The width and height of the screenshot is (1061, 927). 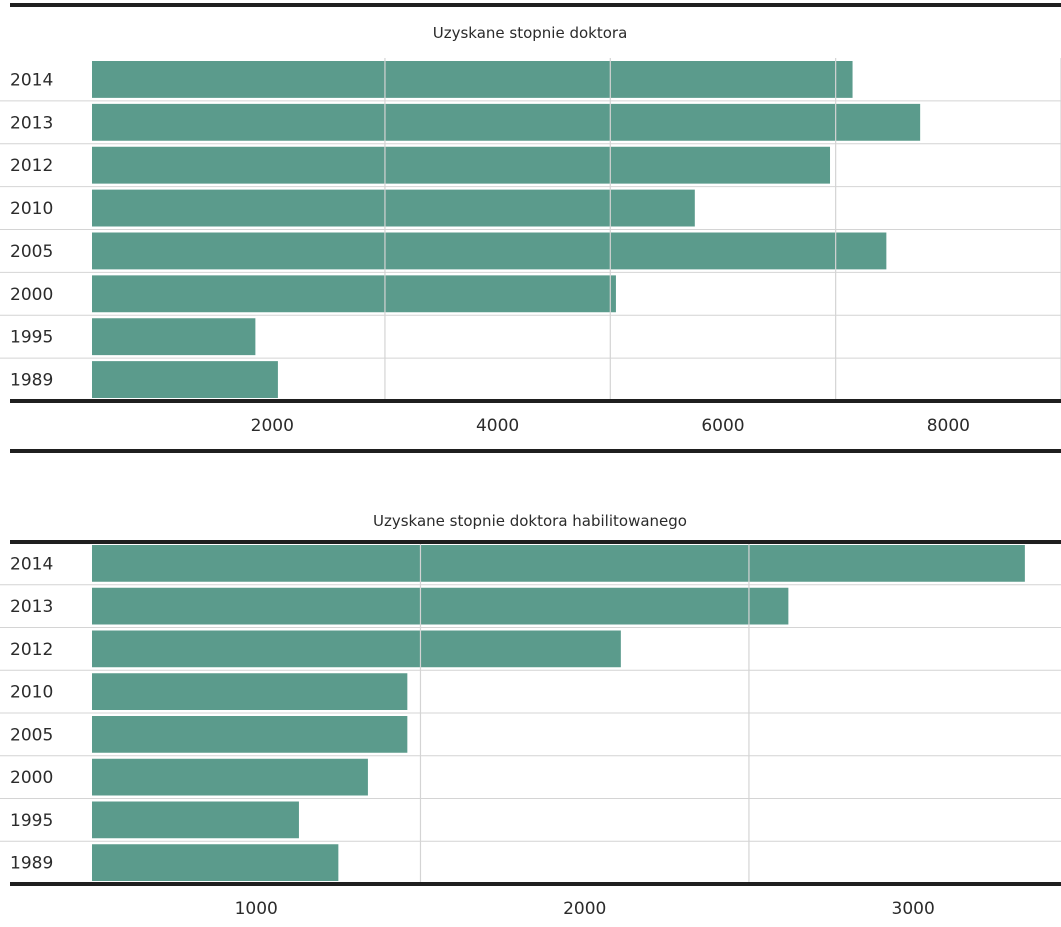 What do you see at coordinates (256, 909) in the screenshot?
I see `x-tick-label: 1000` at bounding box center [256, 909].